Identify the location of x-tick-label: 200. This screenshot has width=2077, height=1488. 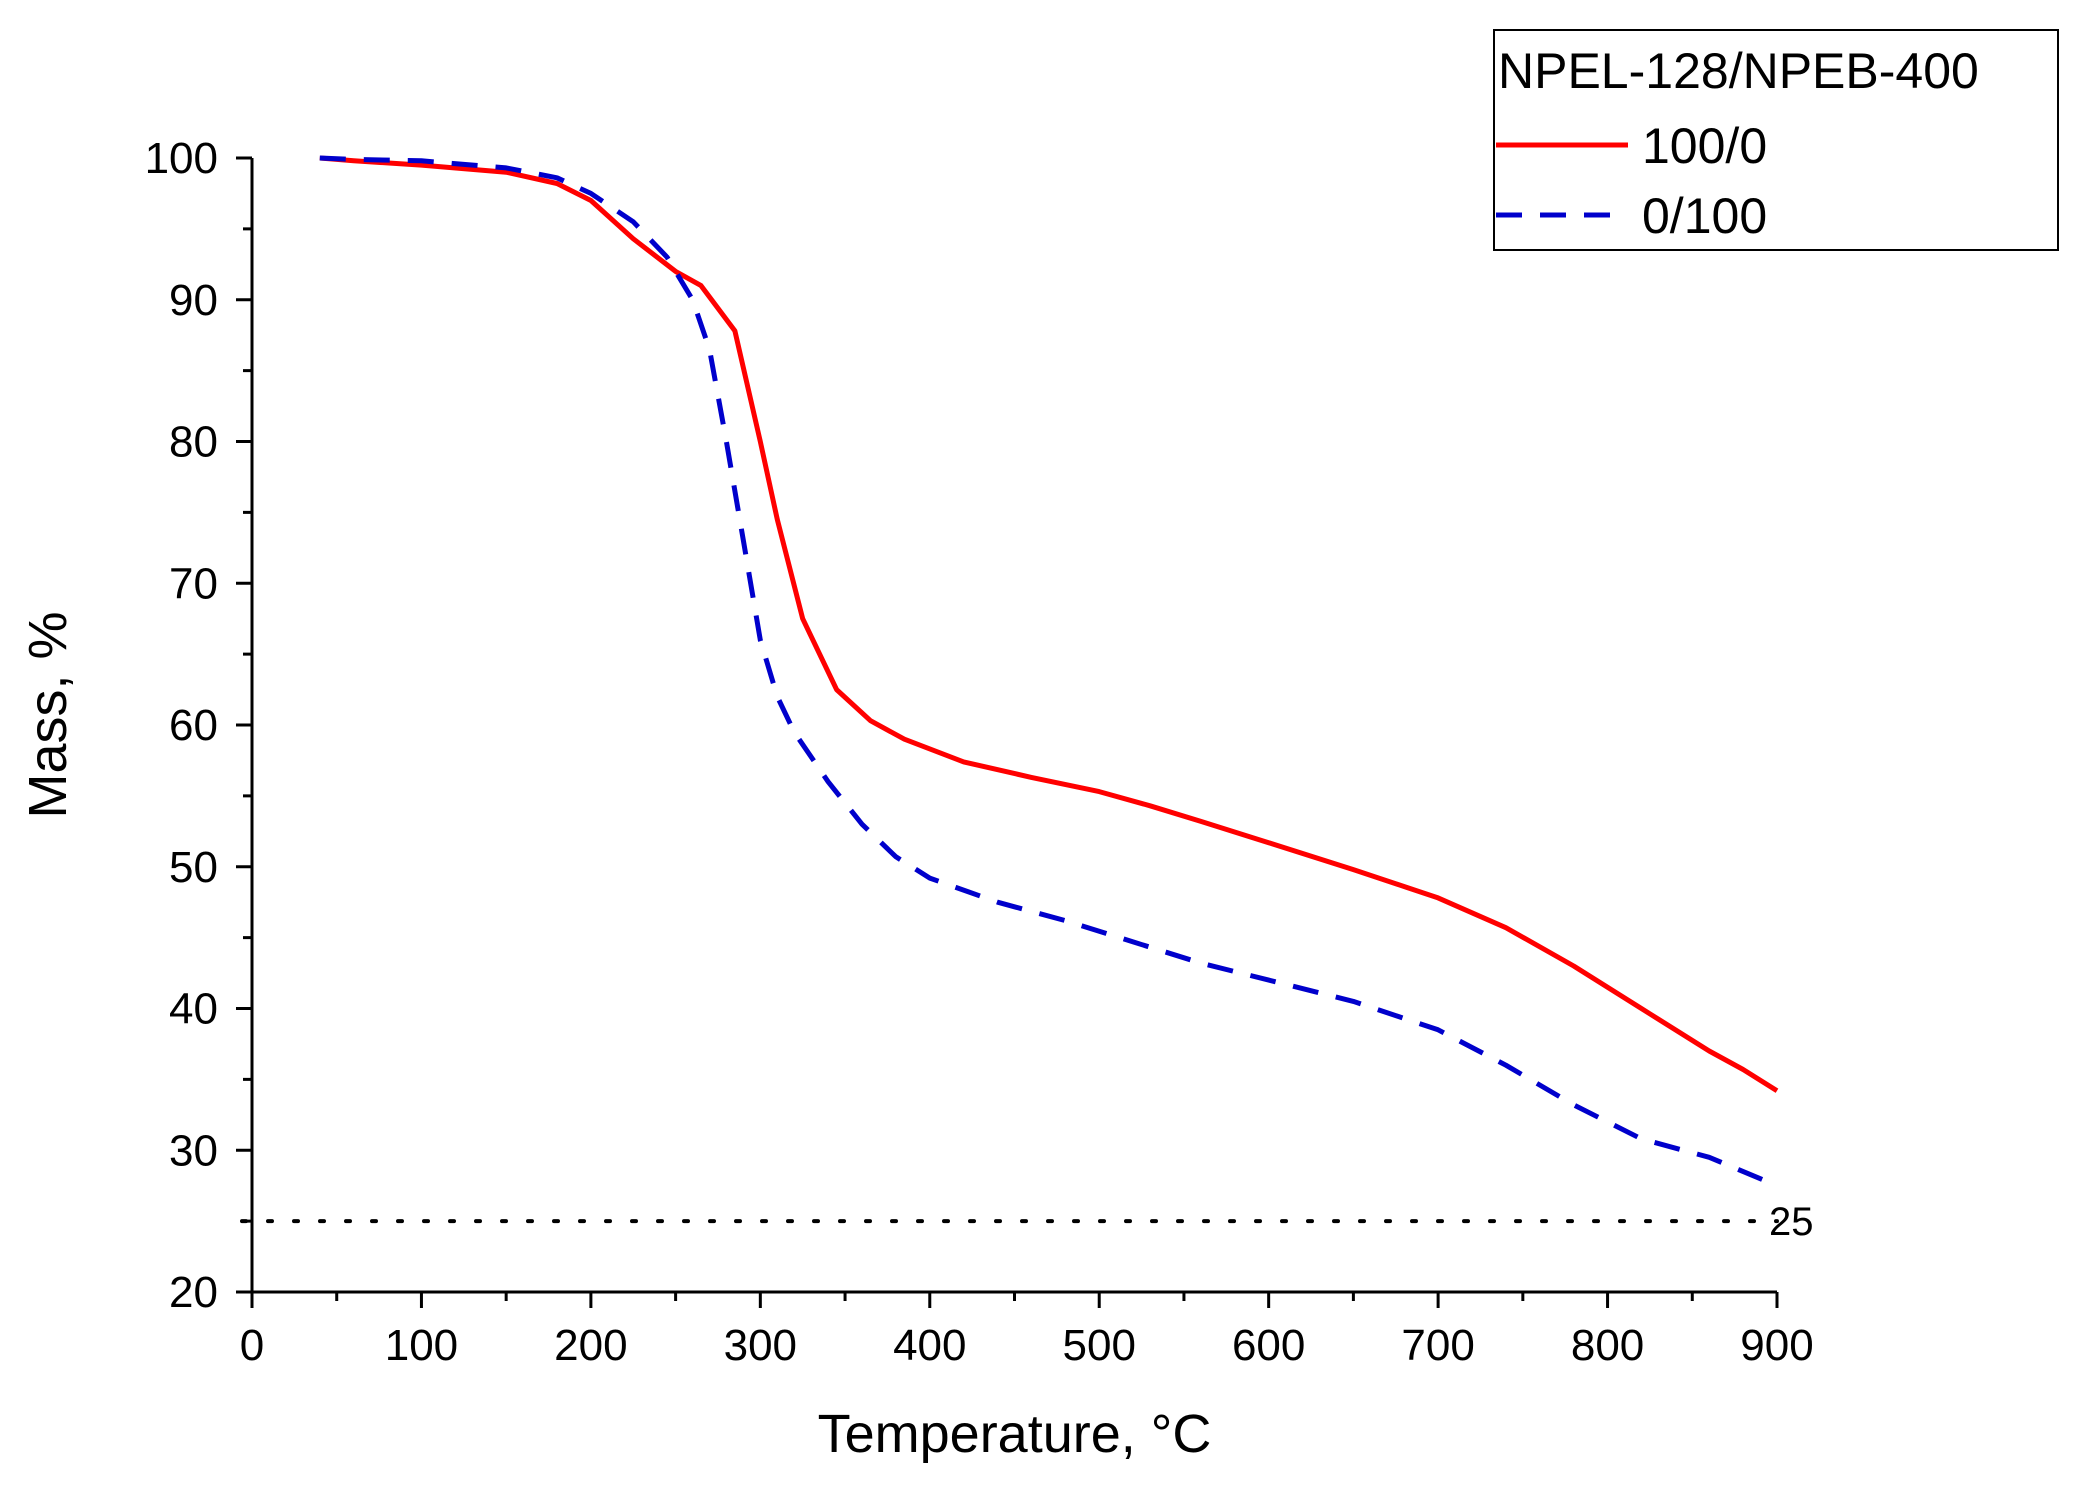
(590, 1345).